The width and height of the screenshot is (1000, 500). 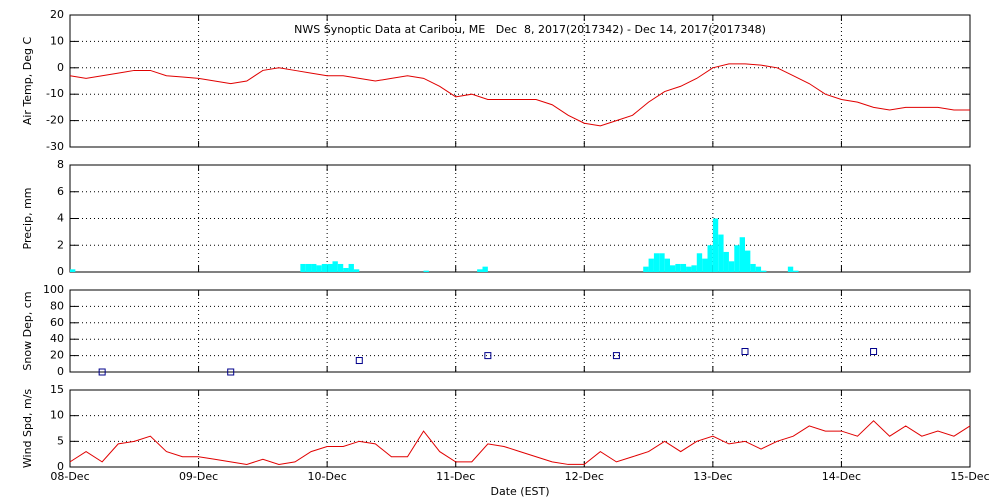 I want to click on y-tick-label: 100, so click(x=53, y=289).